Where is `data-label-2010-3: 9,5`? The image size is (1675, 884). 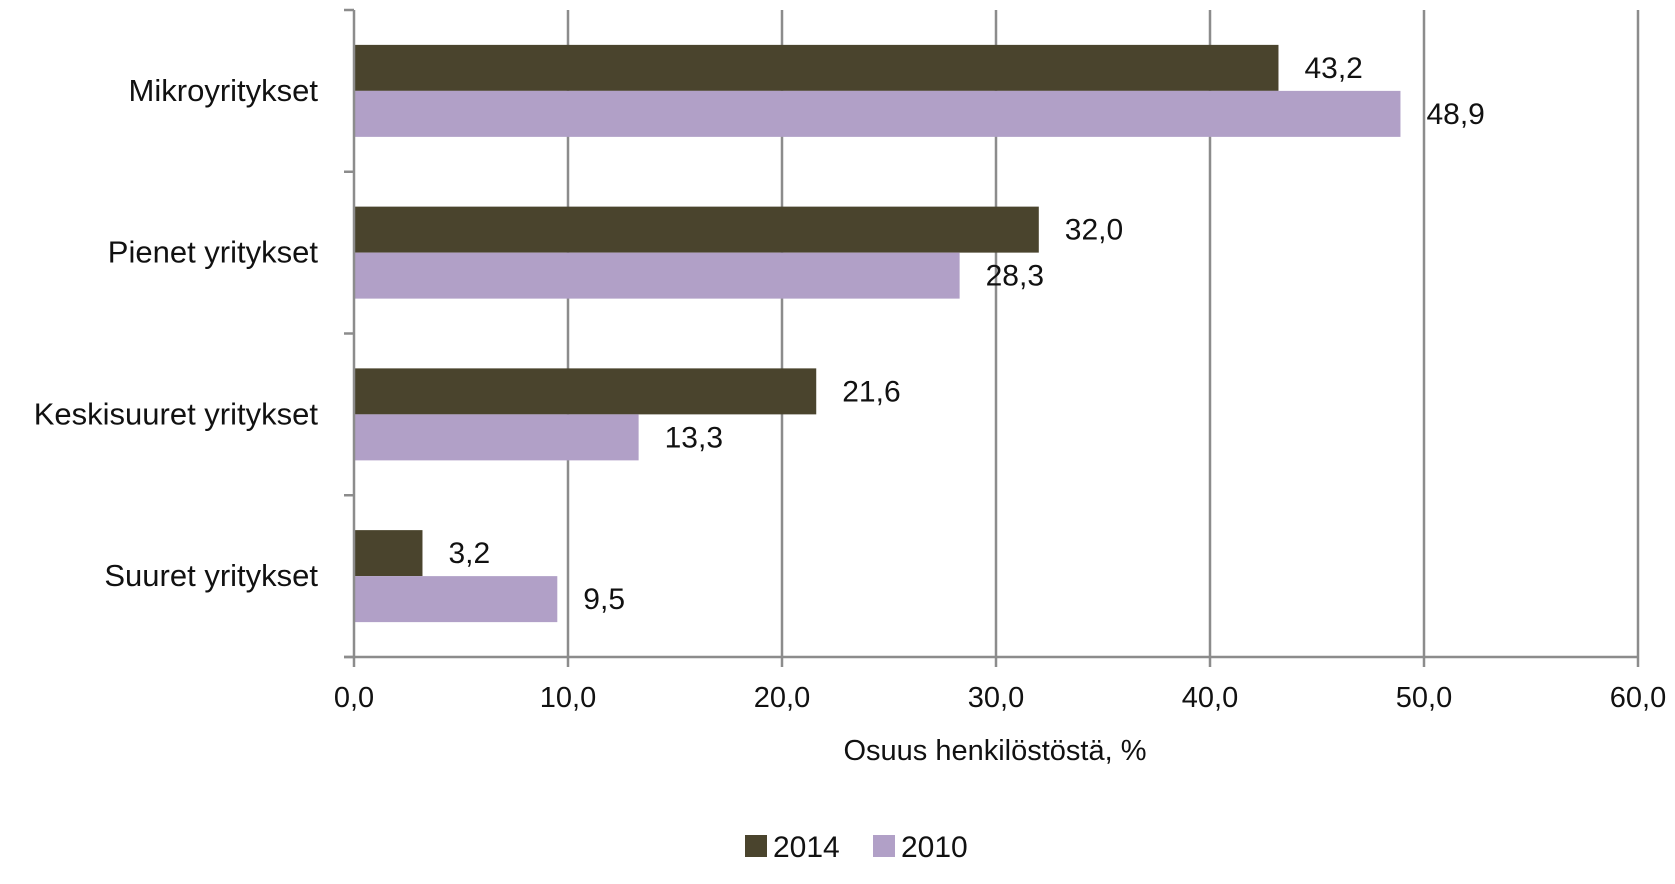
data-label-2010-3: 9,5 is located at coordinates (604, 599).